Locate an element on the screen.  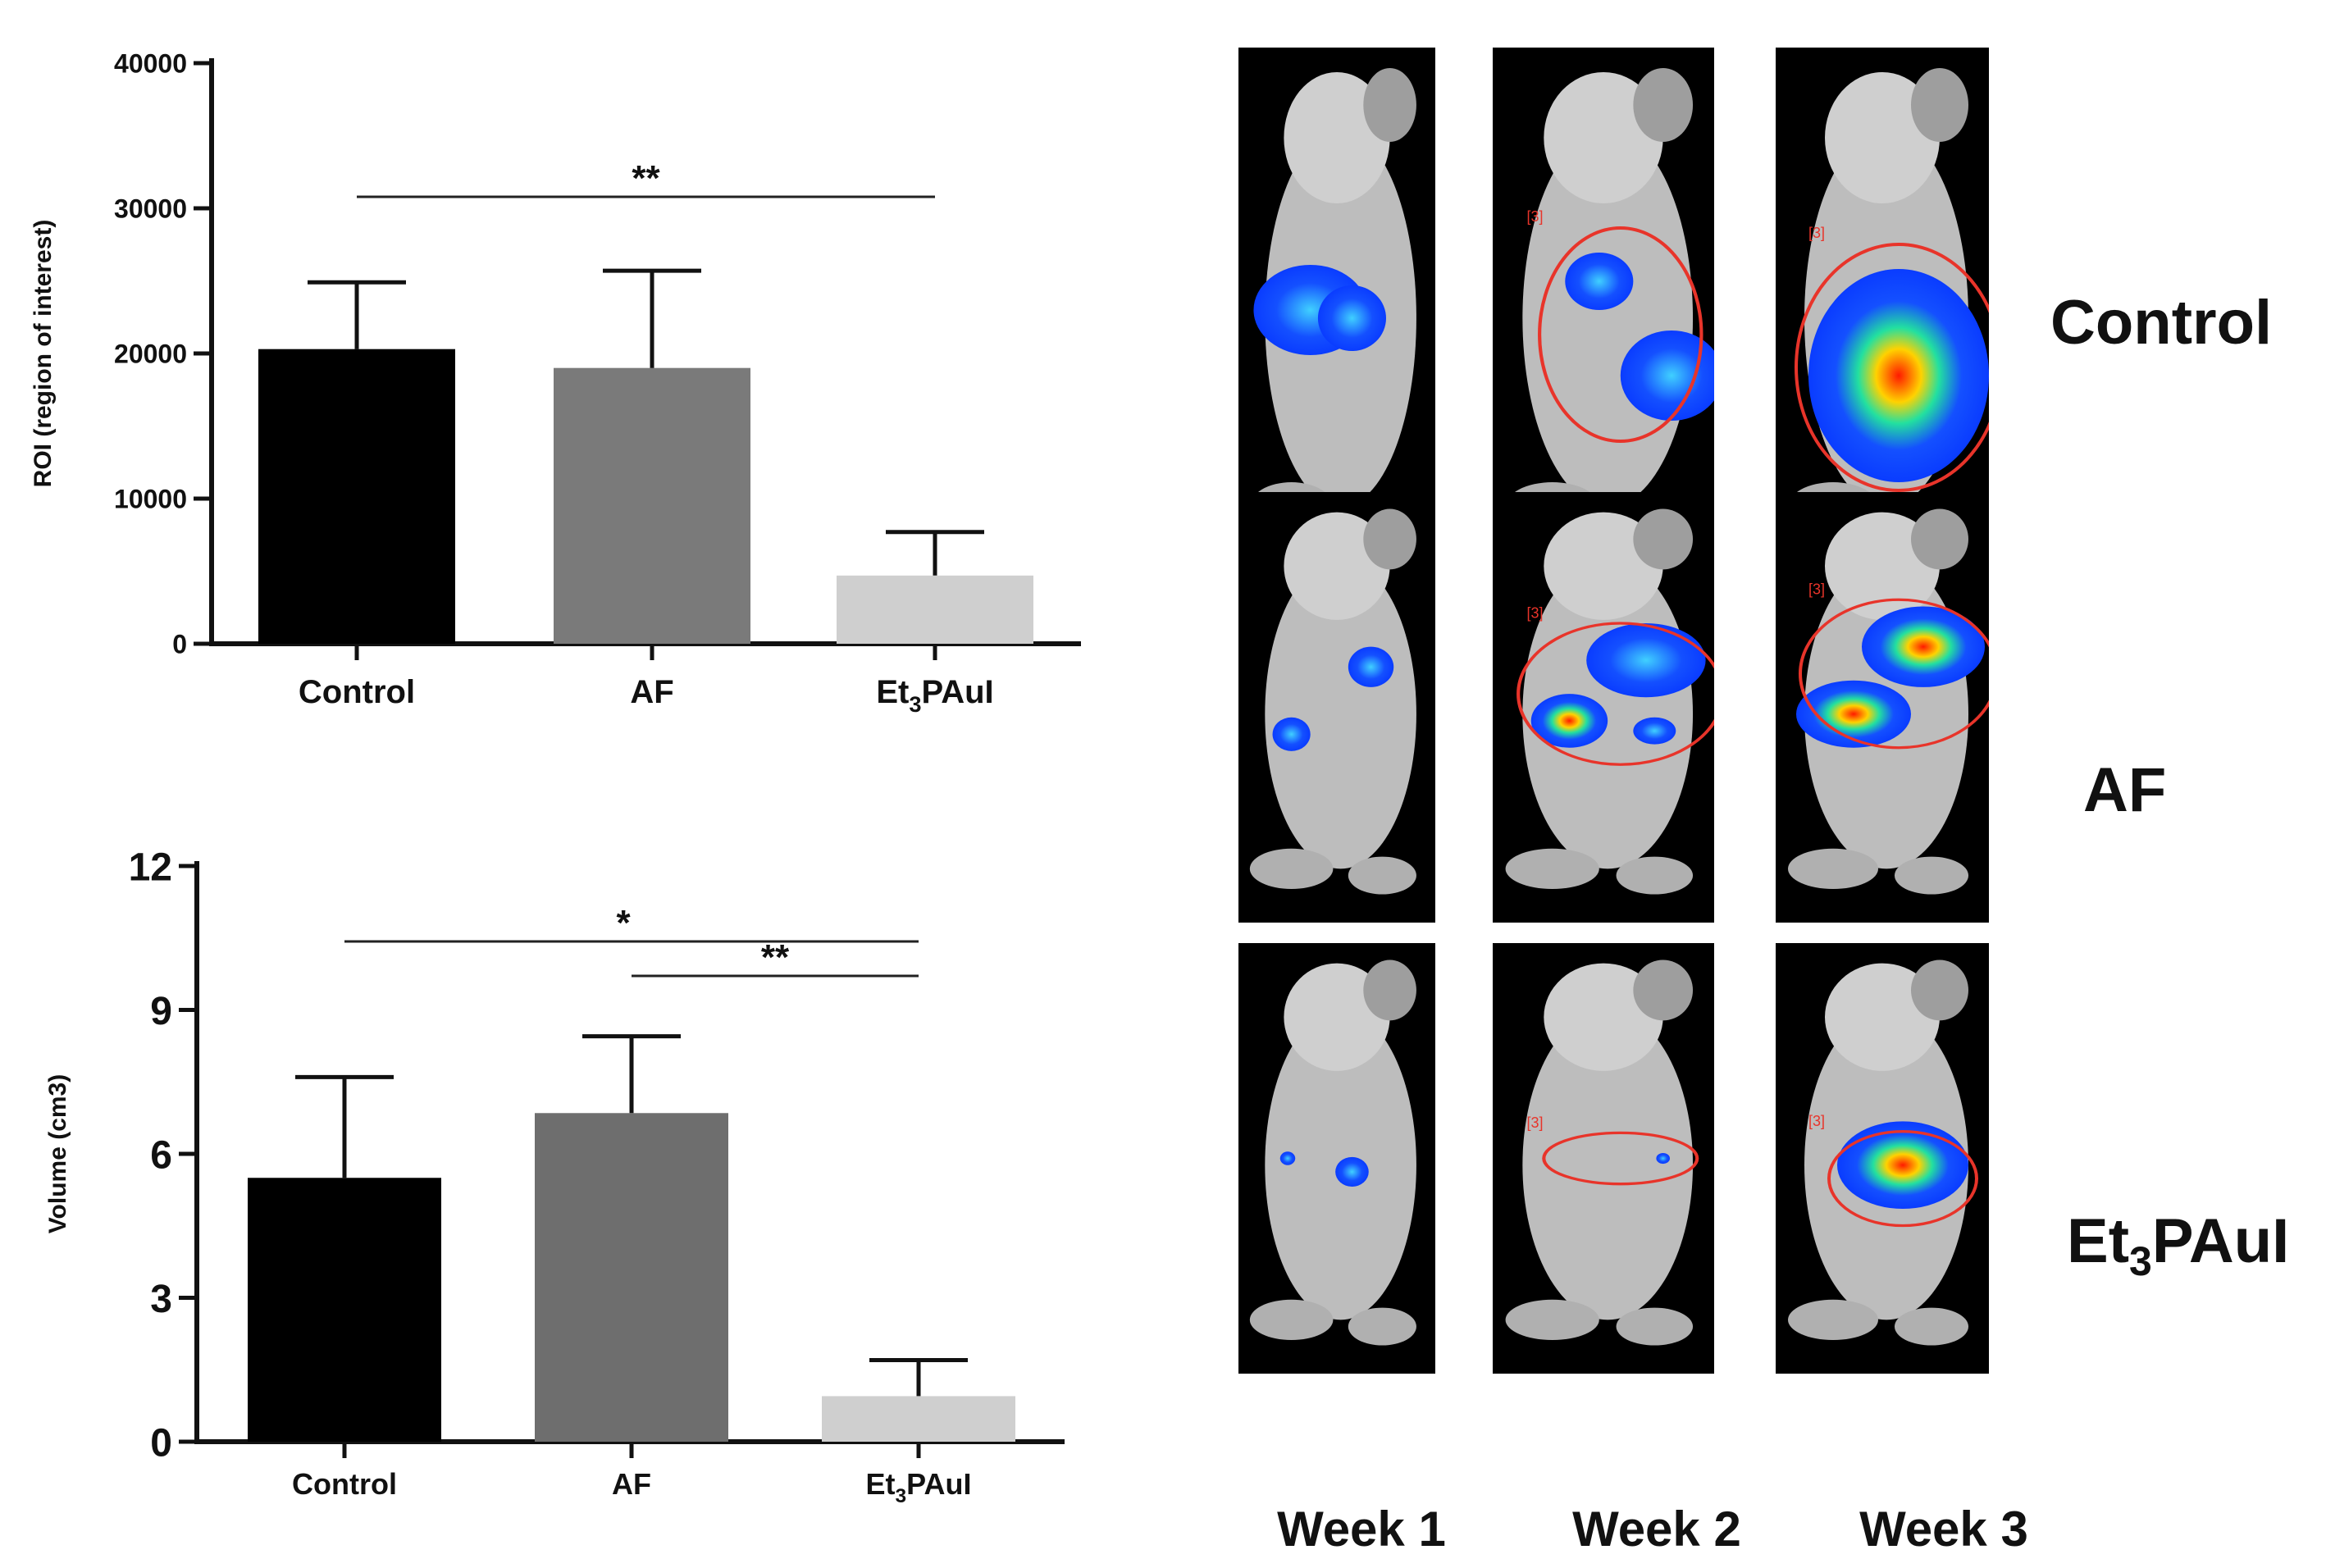
column-label-week-2: Week 2 is located at coordinates (1656, 1530).